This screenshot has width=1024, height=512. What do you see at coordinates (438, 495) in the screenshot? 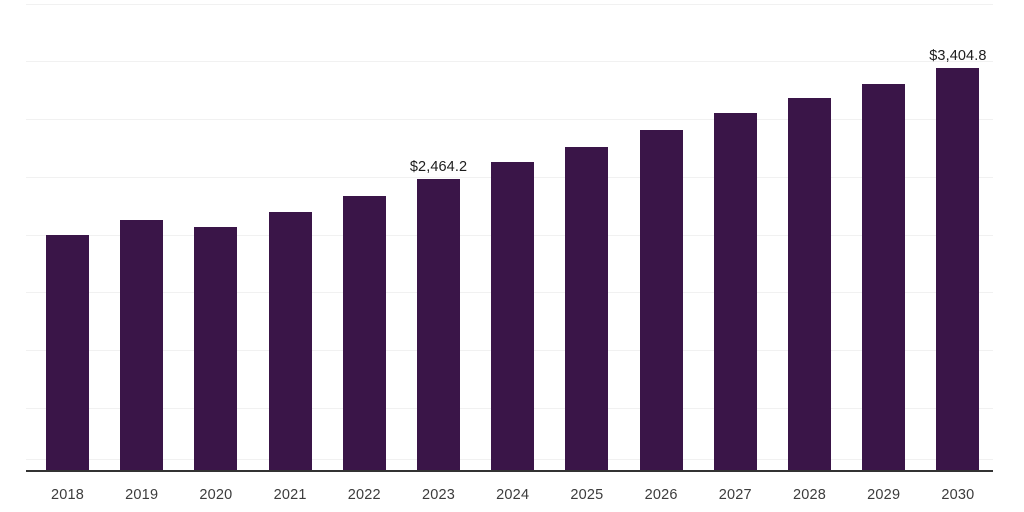
I see `x-tick-label-2023: 2023` at bounding box center [438, 495].